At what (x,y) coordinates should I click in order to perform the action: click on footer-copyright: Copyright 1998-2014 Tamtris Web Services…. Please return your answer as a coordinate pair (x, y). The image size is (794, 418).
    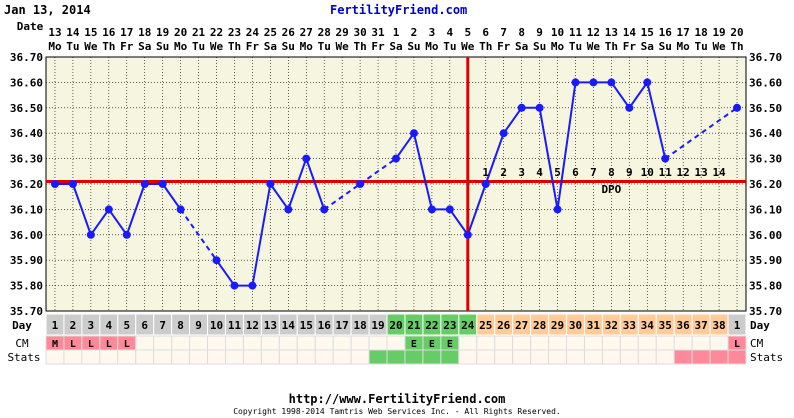
    Looking at the image, I should click on (397, 411).